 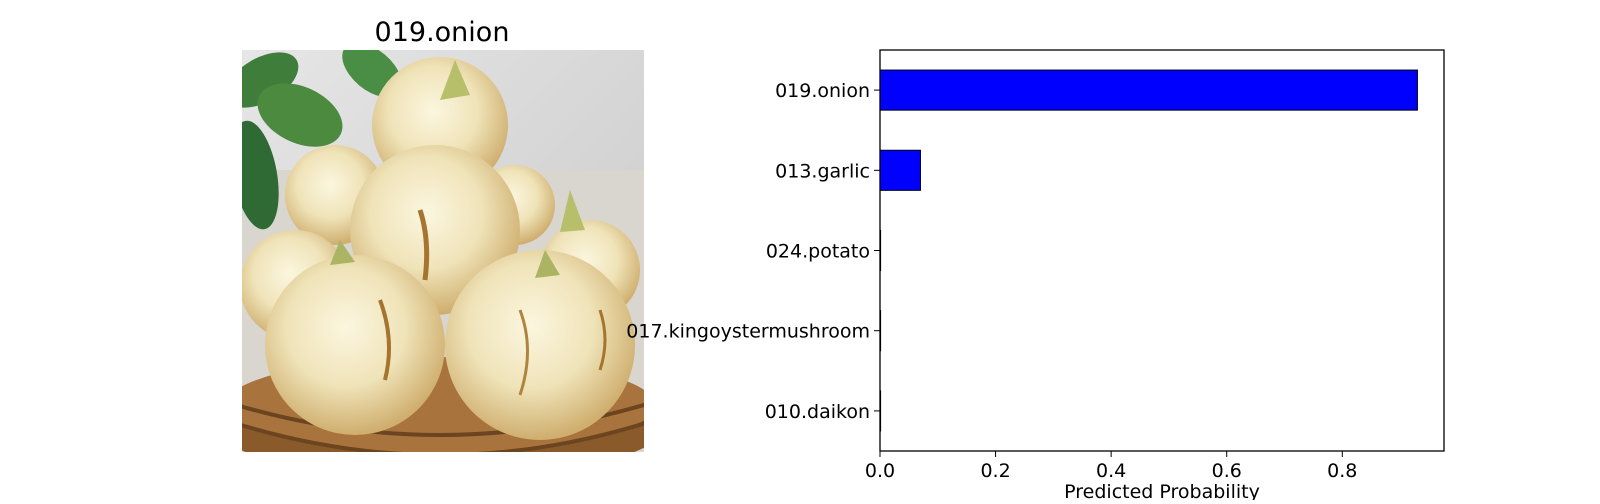 I want to click on x-tick-label: 0.4, so click(x=1111, y=471).